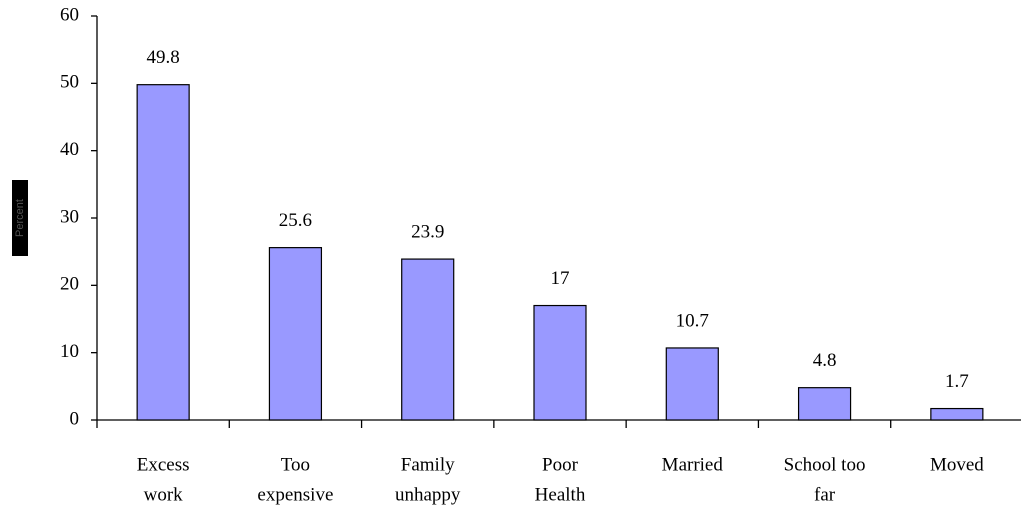  What do you see at coordinates (428, 494) in the screenshot?
I see `x-tick-label: unhappy` at bounding box center [428, 494].